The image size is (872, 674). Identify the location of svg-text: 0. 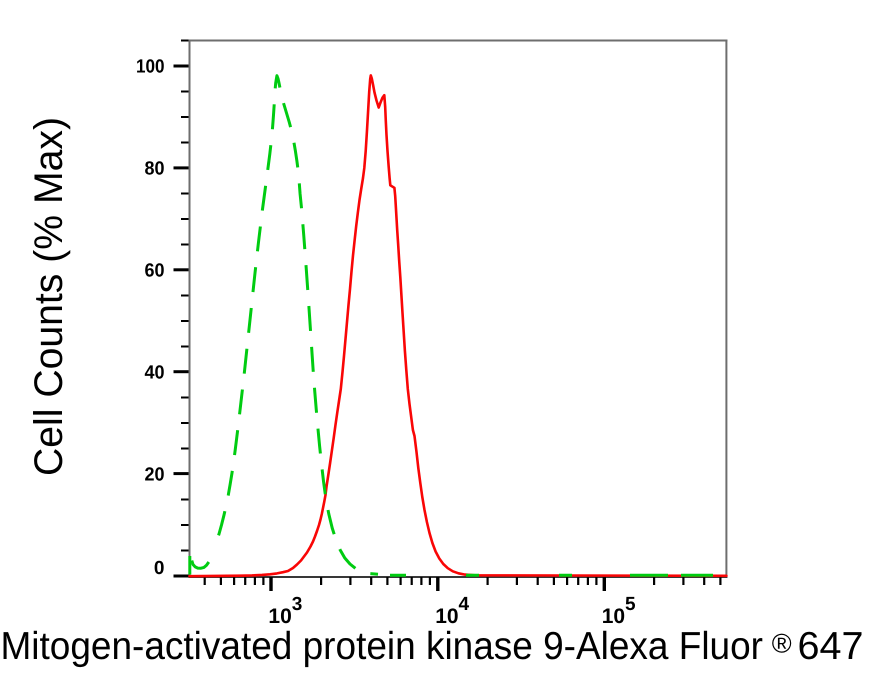
(159, 568).